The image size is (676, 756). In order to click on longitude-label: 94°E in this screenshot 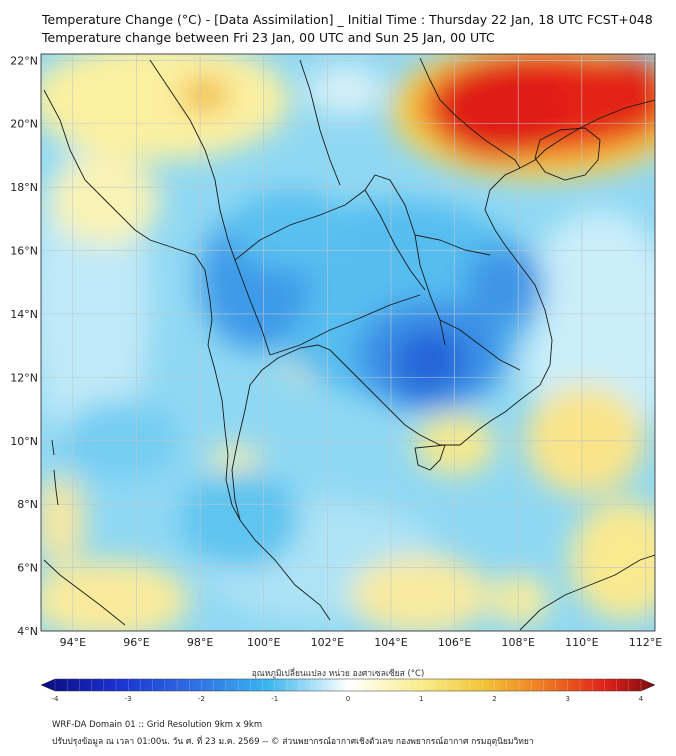, I will do `click(73, 642)`.